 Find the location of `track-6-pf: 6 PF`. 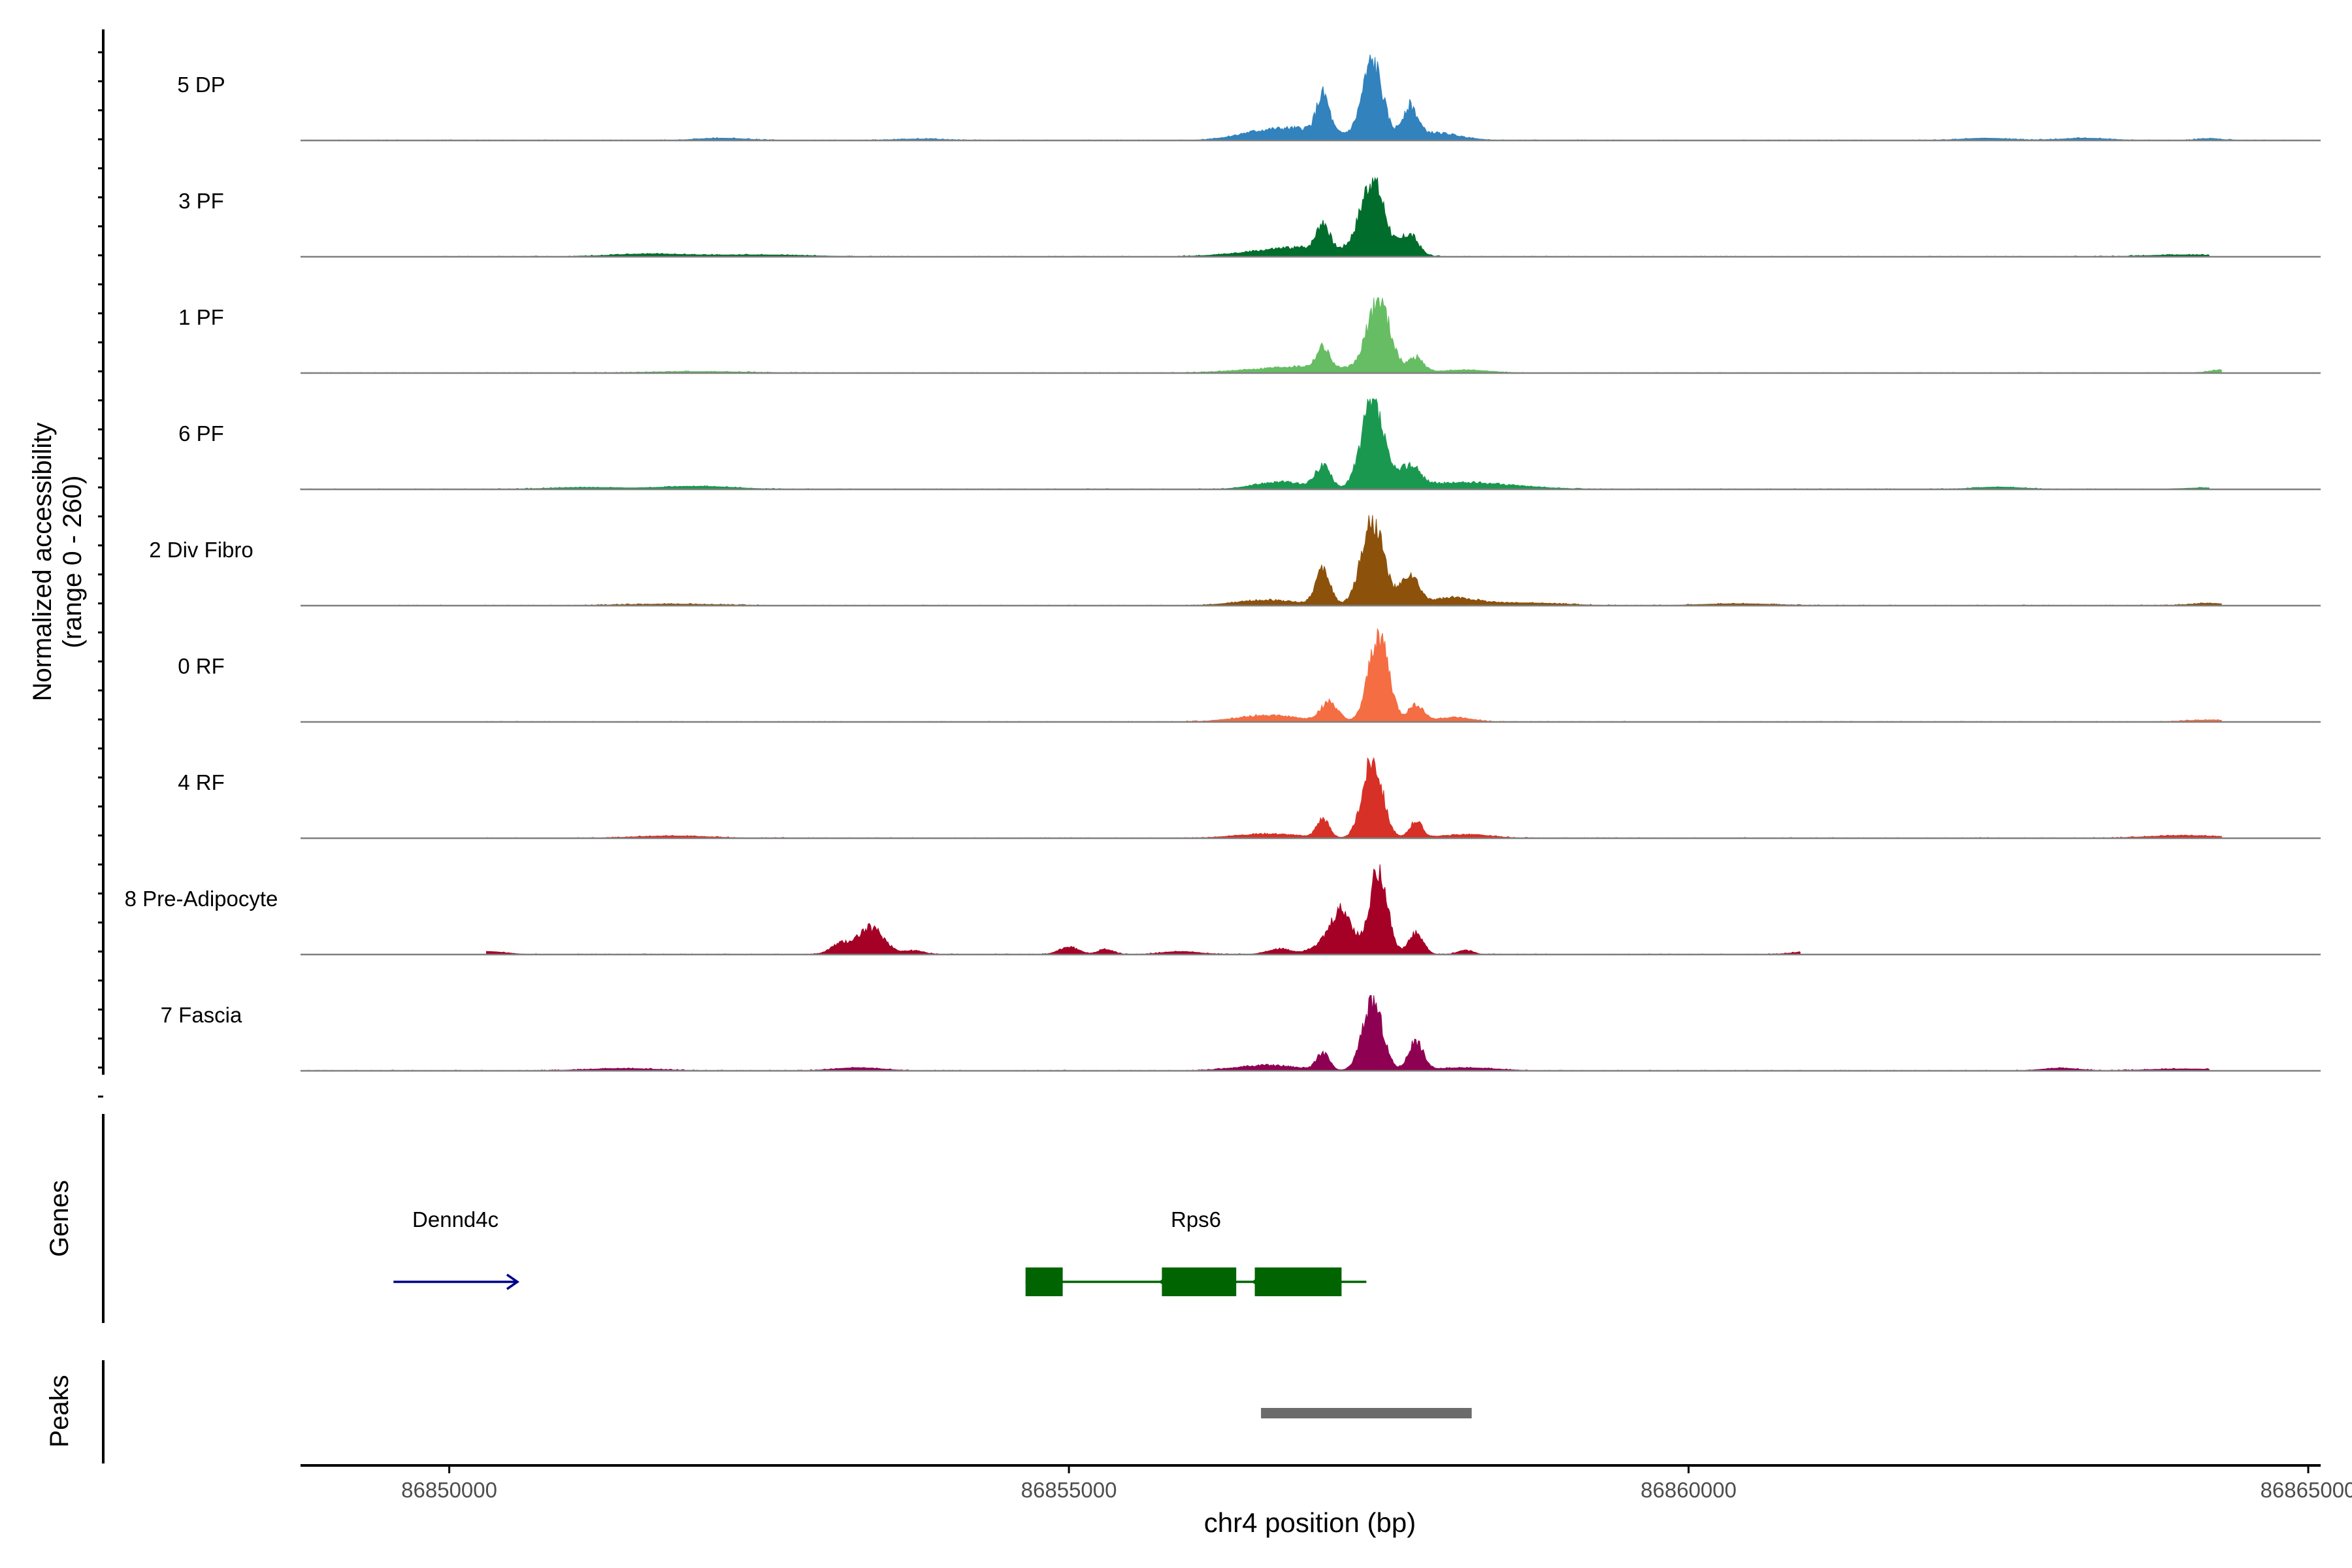

track-6-pf: 6 PF is located at coordinates (1249, 444).